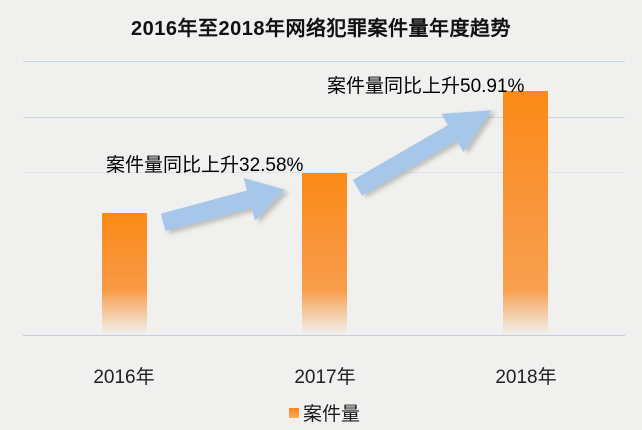 The image size is (642, 430). What do you see at coordinates (324, 254) in the screenshot?
I see `bar-2017` at bounding box center [324, 254].